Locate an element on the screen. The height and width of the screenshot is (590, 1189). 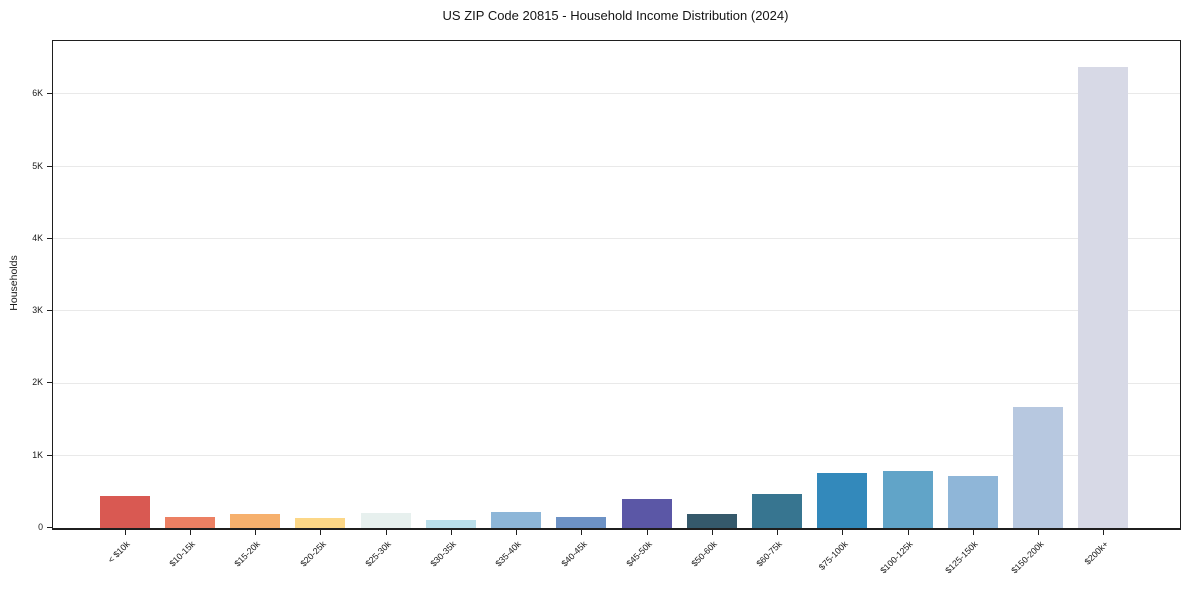
bar-$150-200k is located at coordinates (1038, 467).